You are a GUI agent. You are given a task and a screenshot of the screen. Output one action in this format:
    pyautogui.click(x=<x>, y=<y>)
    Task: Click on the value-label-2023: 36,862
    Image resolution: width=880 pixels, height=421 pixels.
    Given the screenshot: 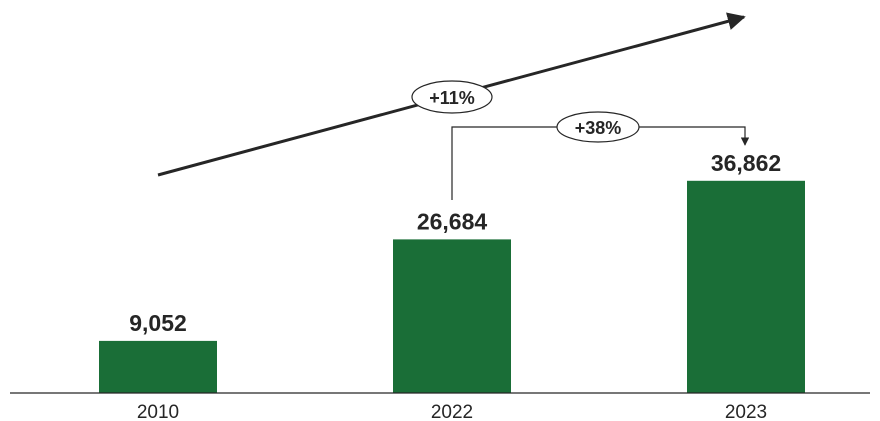 What is the action you would take?
    pyautogui.click(x=746, y=163)
    